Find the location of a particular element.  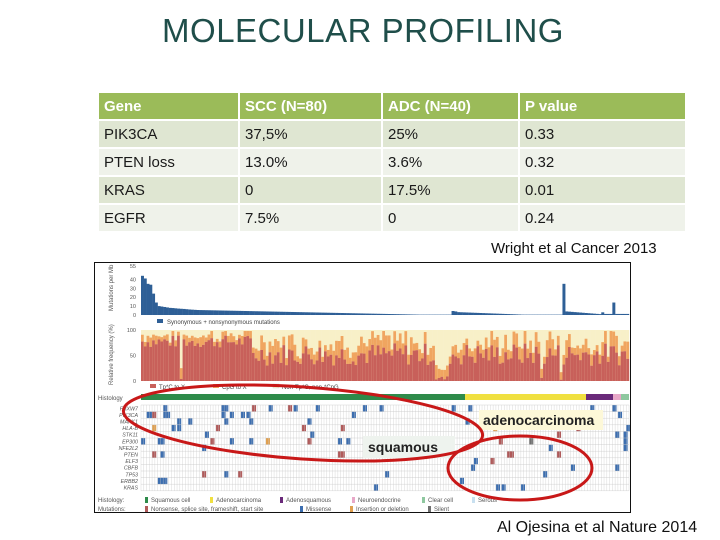

svg-text: 50 is located at coordinates (133, 357).